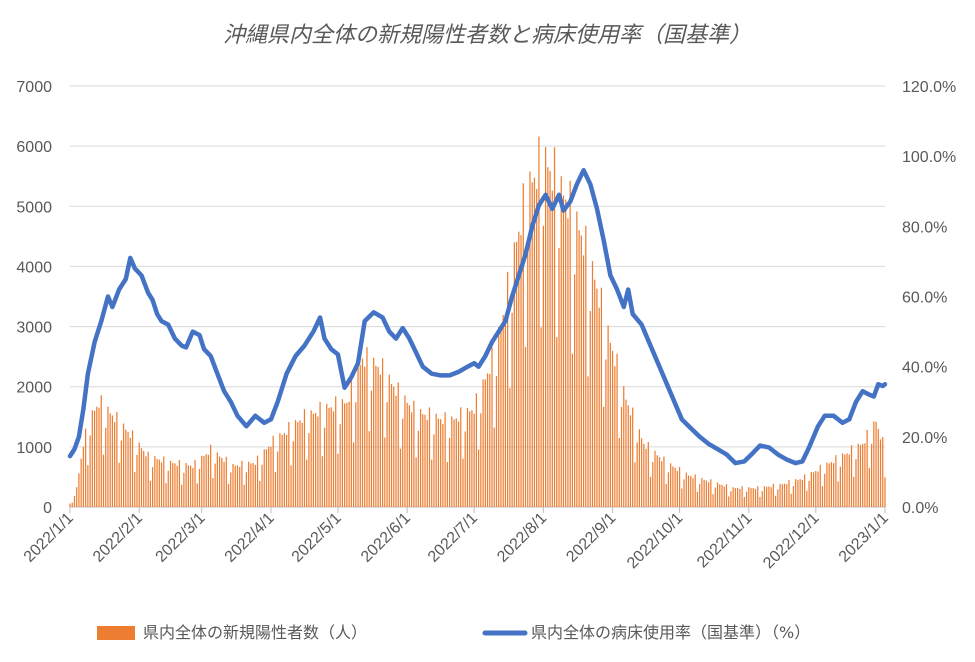 The height and width of the screenshot is (662, 975). What do you see at coordinates (924, 227) in the screenshot?
I see `right-tick-label: 80.0%` at bounding box center [924, 227].